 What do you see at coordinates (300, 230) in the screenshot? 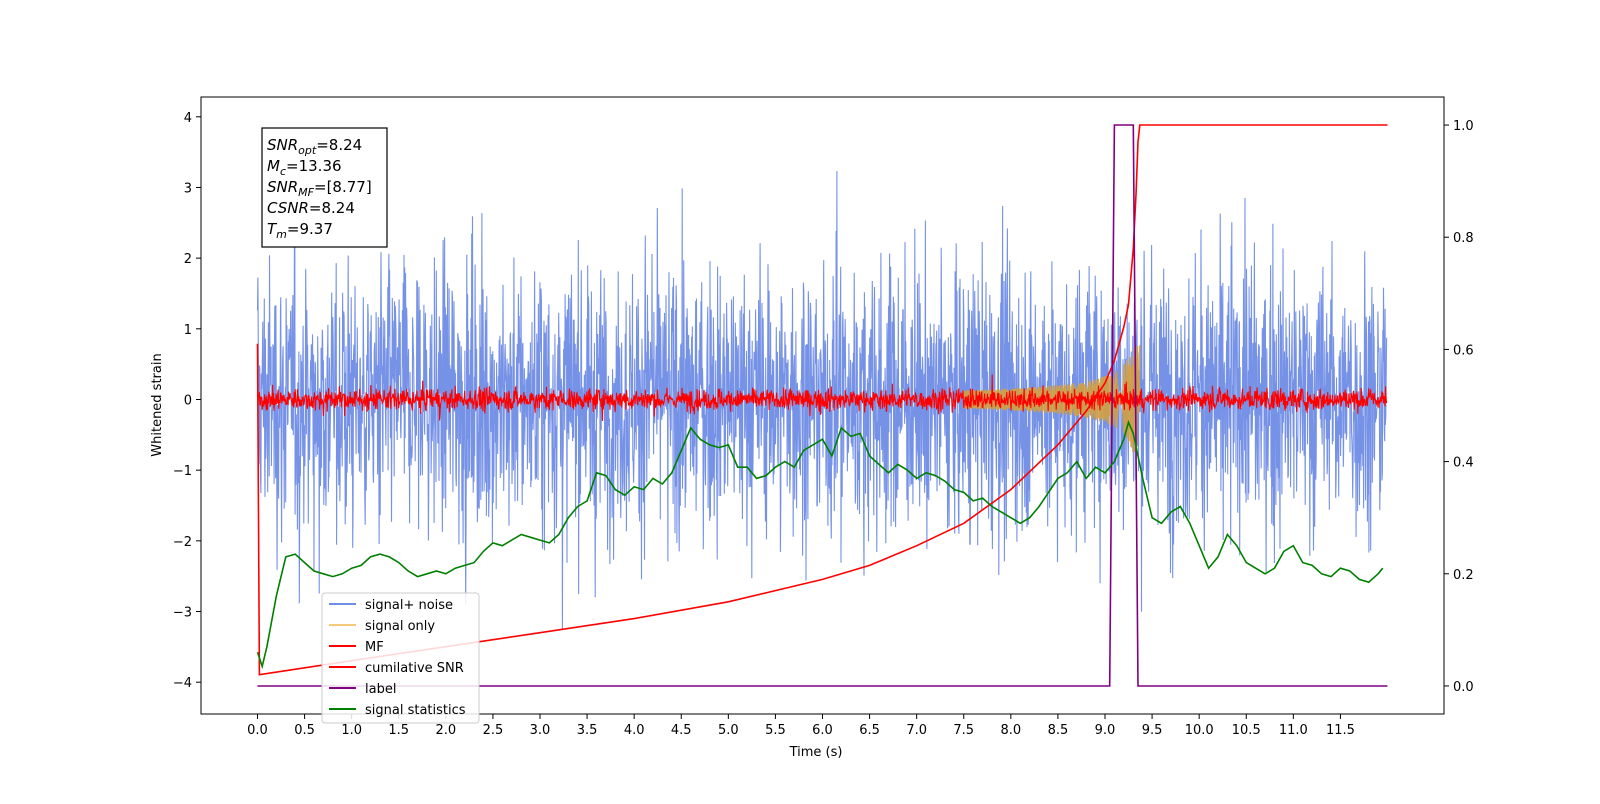
I see `info-line: Tm=9.37` at bounding box center [300, 230].